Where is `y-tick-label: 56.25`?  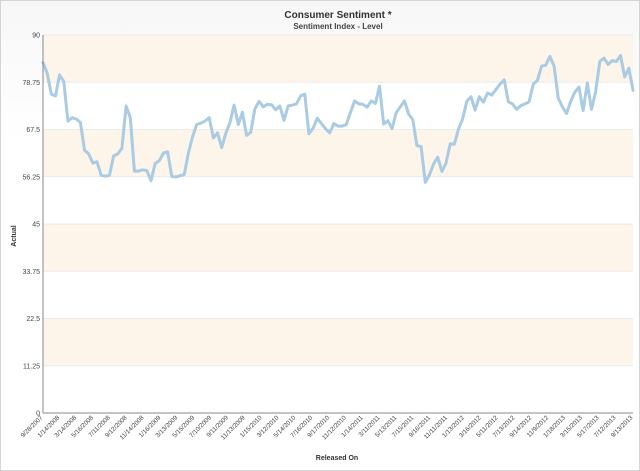 y-tick-label: 56.25 is located at coordinates (31, 177).